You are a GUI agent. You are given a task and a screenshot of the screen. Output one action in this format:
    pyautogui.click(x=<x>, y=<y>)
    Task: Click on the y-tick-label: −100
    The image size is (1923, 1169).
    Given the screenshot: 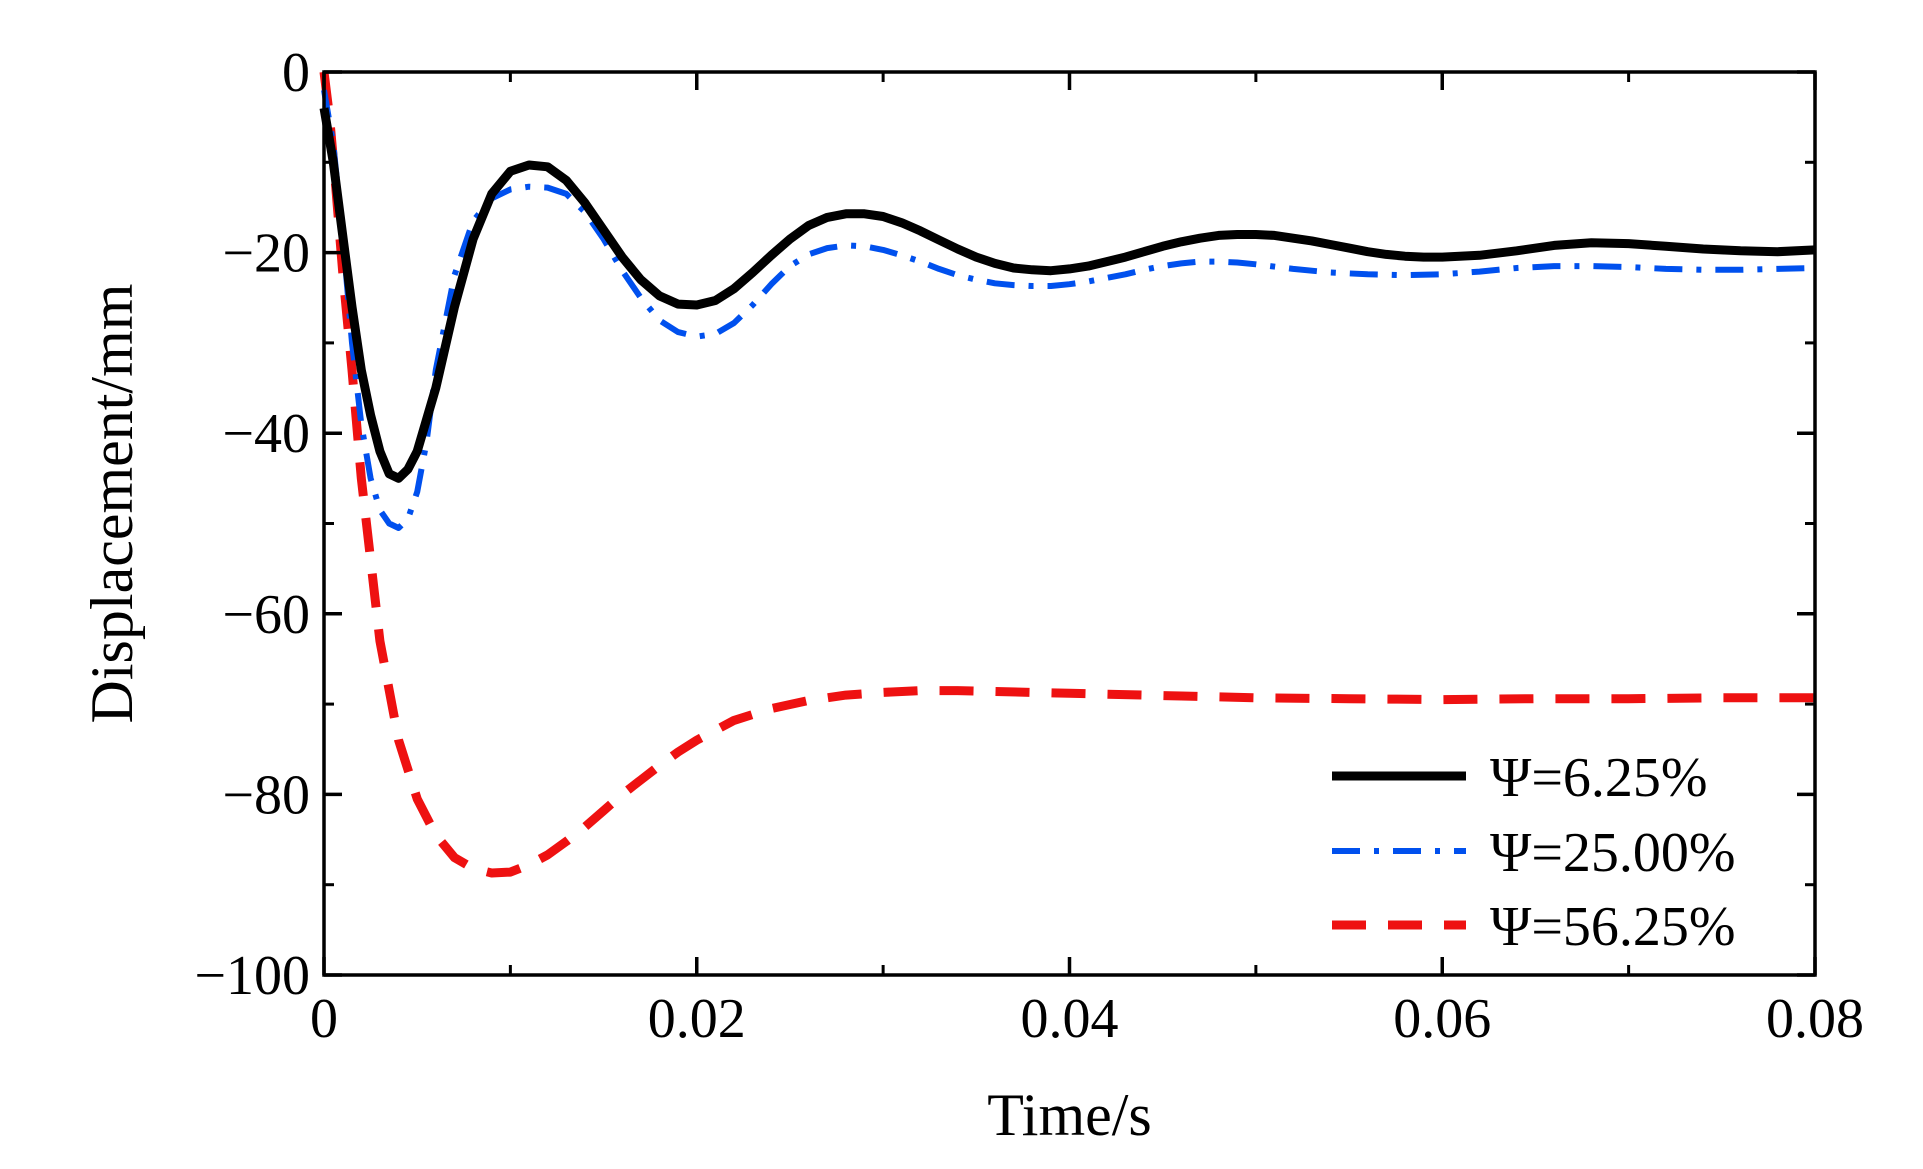 What is the action you would take?
    pyautogui.click(x=252, y=976)
    